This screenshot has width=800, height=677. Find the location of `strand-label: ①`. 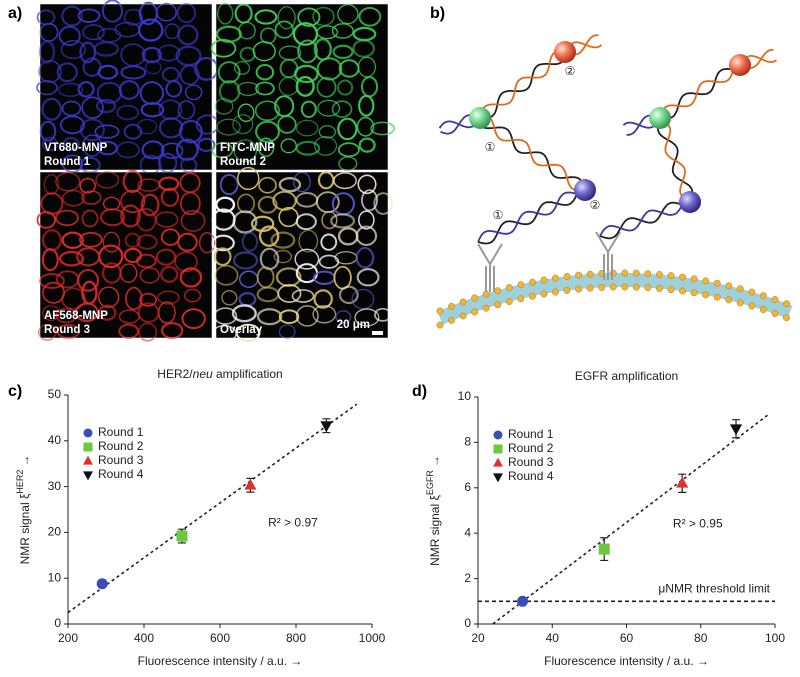

strand-label: ① is located at coordinates (498, 215).